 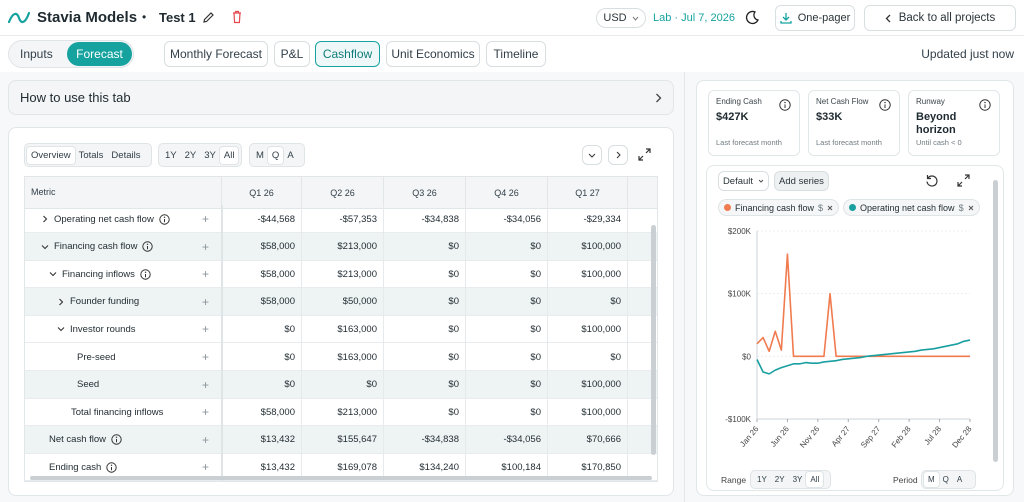 What do you see at coordinates (237, 17) in the screenshot?
I see `delete-icon` at bounding box center [237, 17].